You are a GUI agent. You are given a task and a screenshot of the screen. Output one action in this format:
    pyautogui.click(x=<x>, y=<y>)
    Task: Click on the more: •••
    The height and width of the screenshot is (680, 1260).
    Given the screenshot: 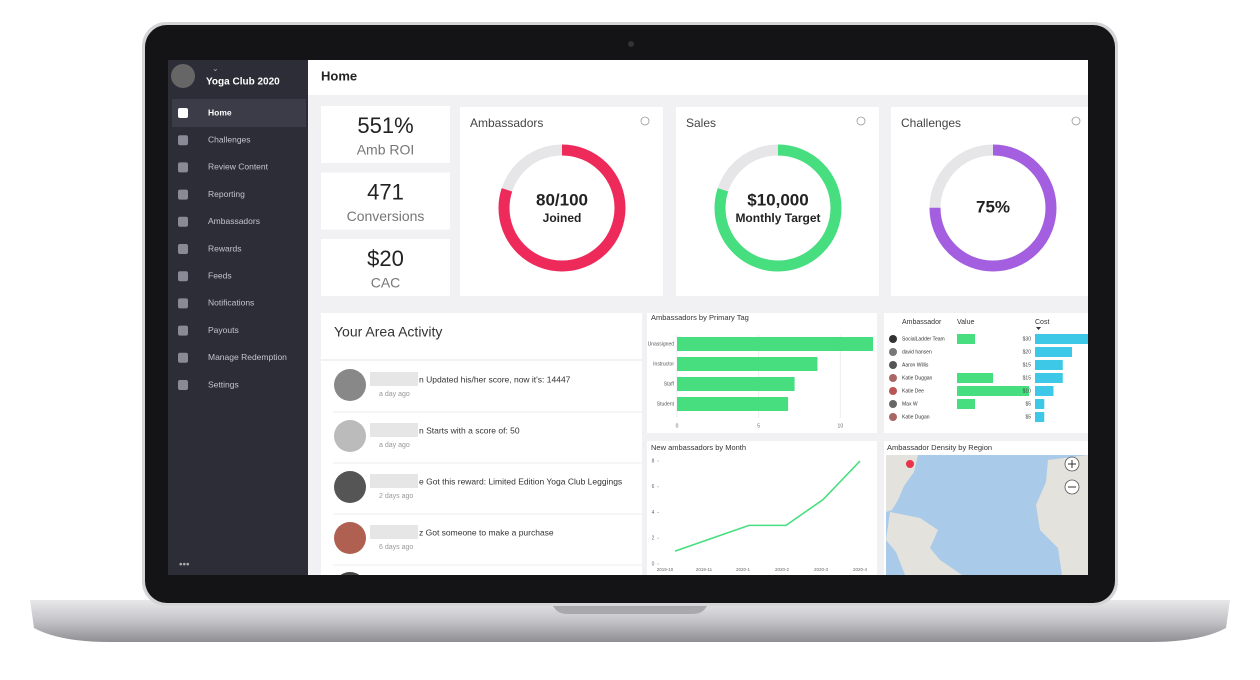 What is the action you would take?
    pyautogui.click(x=184, y=565)
    